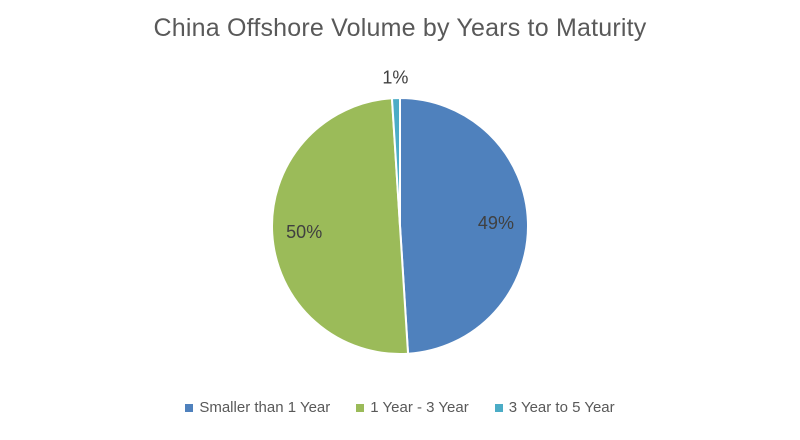 The height and width of the screenshot is (440, 800). What do you see at coordinates (496, 223) in the screenshot?
I see `data-label-0: 49%` at bounding box center [496, 223].